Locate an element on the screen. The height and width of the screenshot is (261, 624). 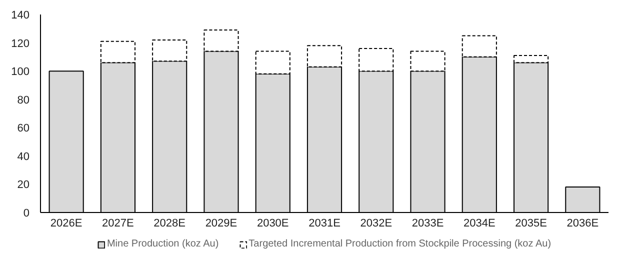
legend-label: Mine Production (koz Au) is located at coordinates (162, 244).